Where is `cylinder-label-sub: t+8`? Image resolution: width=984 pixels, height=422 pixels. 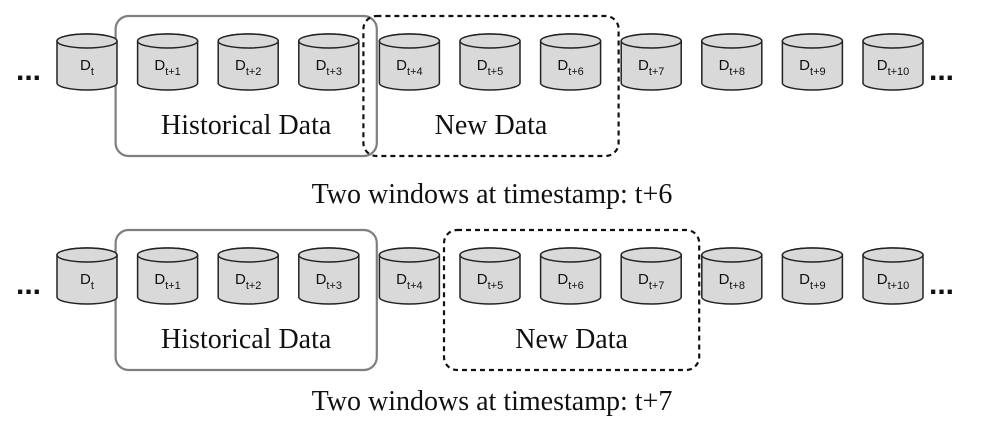
cylinder-label-sub: t+8 is located at coordinates (737, 286).